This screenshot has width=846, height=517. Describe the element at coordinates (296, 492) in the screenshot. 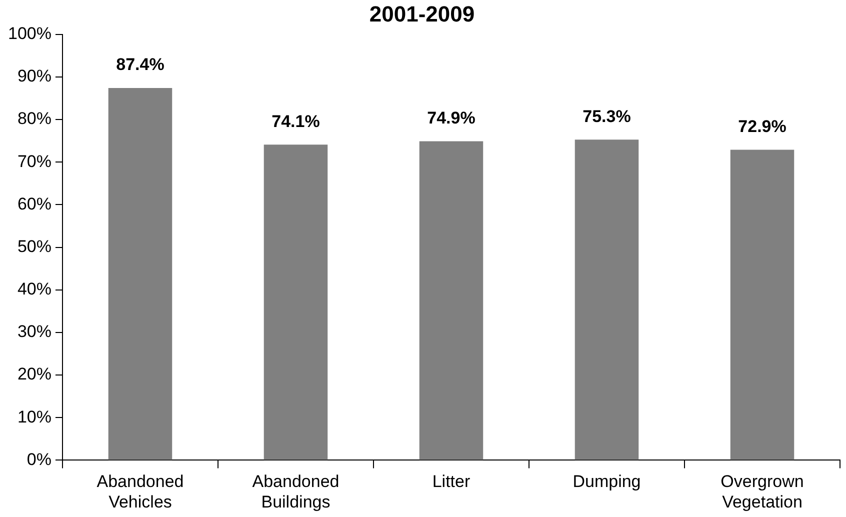

I see `x-tick-label: Abandoned Buildings` at that location.